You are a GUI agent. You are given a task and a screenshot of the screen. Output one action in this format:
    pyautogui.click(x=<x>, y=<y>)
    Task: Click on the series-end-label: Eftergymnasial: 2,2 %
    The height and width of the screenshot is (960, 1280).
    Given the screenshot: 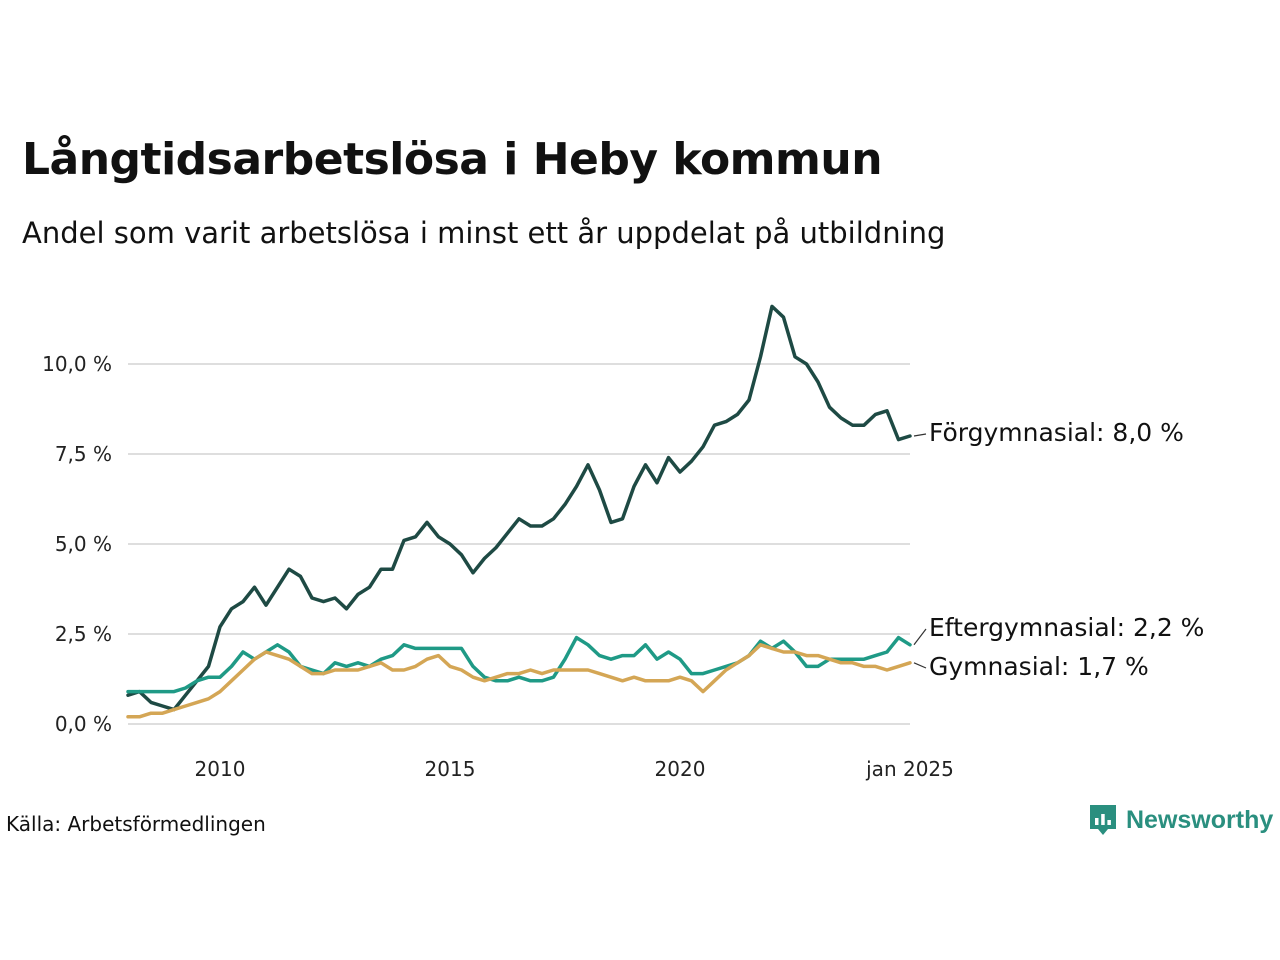 What is the action you would take?
    pyautogui.click(x=1066, y=627)
    